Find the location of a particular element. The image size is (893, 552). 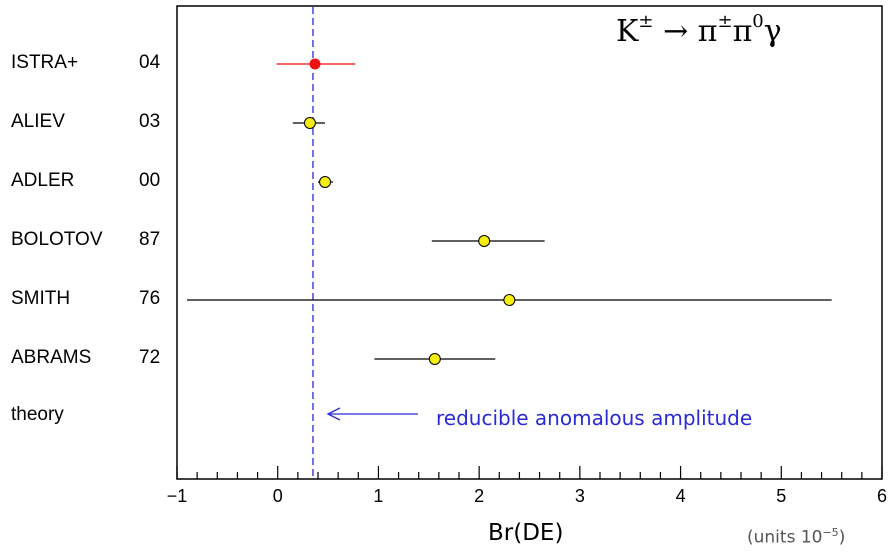

x-axis-units: (units 10−5) is located at coordinates (796, 537).